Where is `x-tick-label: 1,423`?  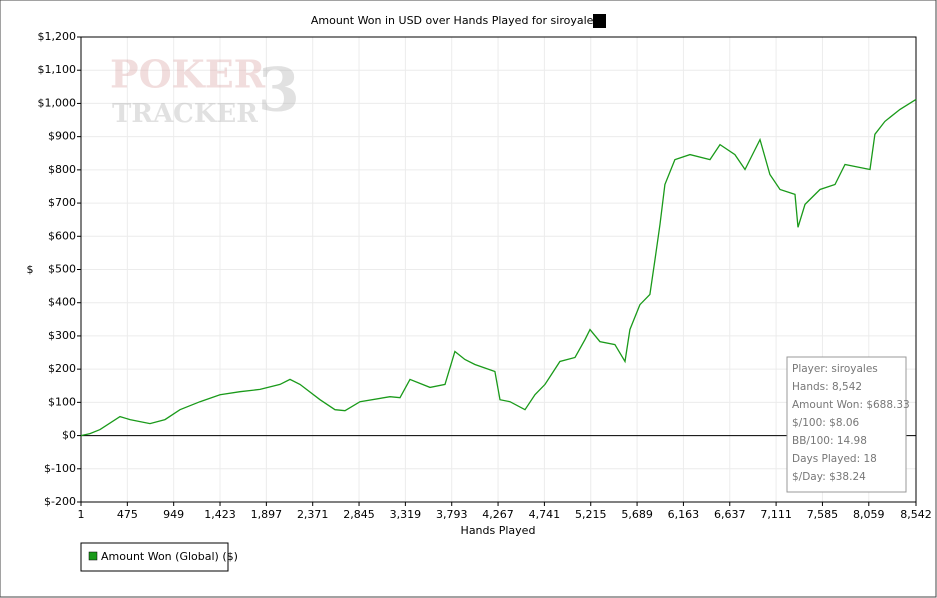
x-tick-label: 1,423 is located at coordinates (220, 514).